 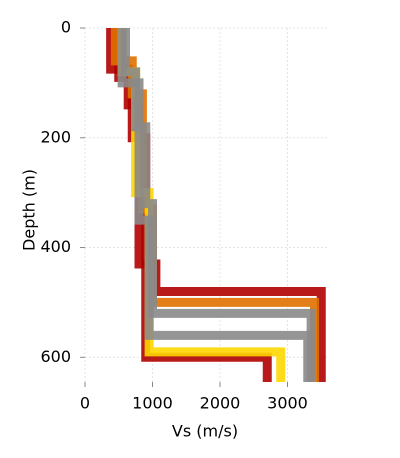 I want to click on y-tick-label: 200, so click(x=55, y=136).